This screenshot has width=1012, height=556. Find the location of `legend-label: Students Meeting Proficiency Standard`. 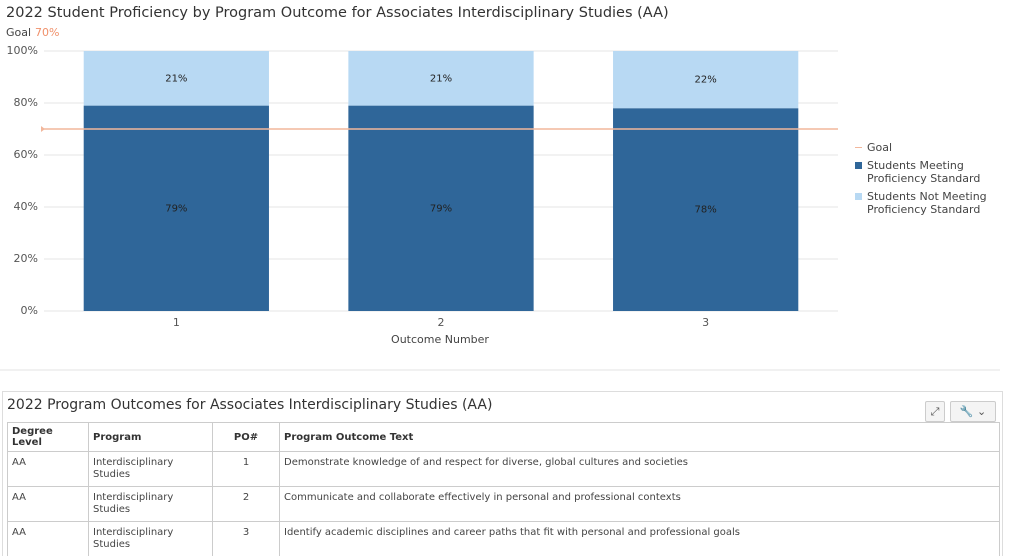

legend-label: Students Meeting Proficiency Standard is located at coordinates (924, 172).